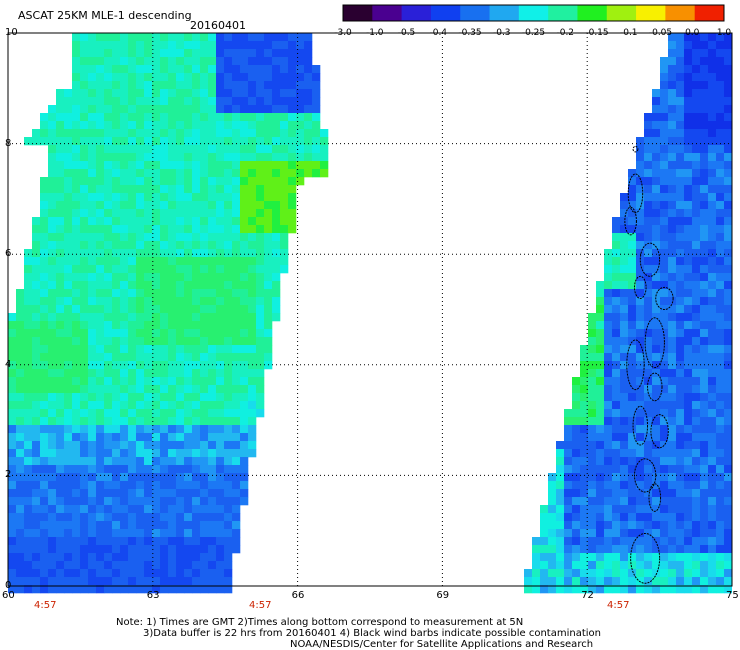  I want to click on island-outlines, so click(649, 364).